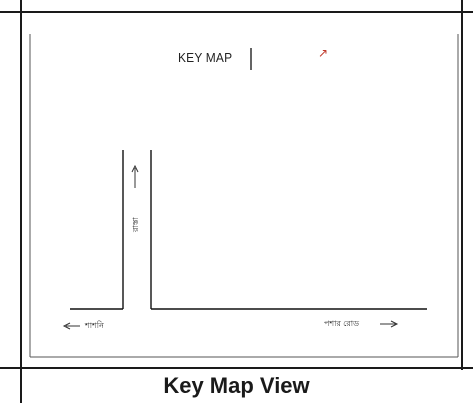 Image resolution: width=473 pixels, height=403 pixels. I want to click on north-arrow-icon: ↗, so click(323, 53).